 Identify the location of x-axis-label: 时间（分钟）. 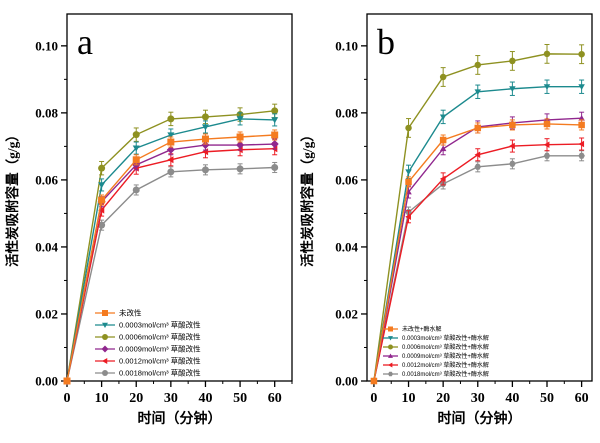
(180, 418).